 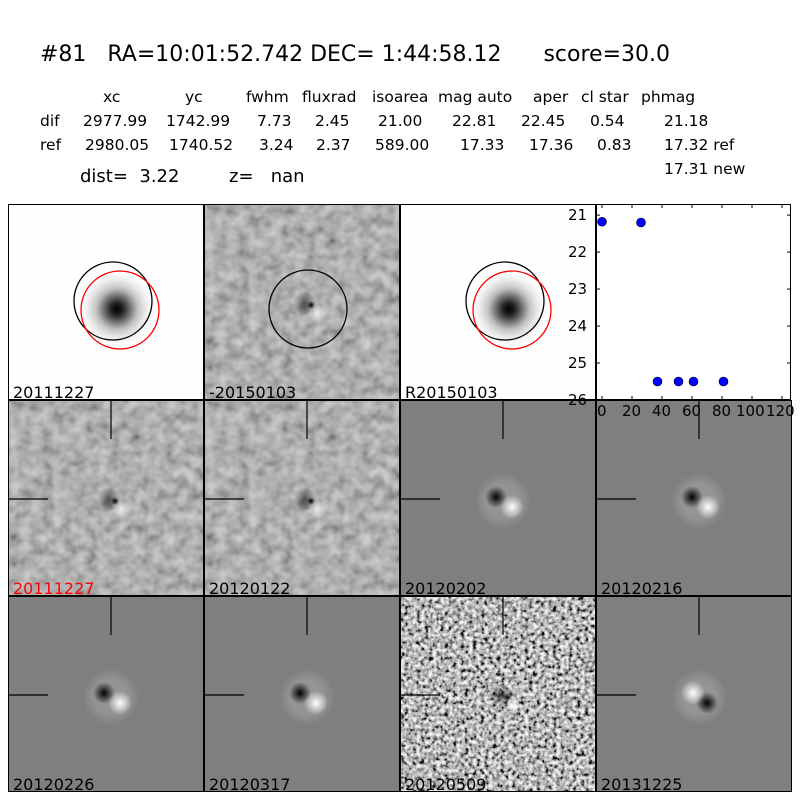 I want to click on column-header: fluxrad, so click(x=329, y=97).